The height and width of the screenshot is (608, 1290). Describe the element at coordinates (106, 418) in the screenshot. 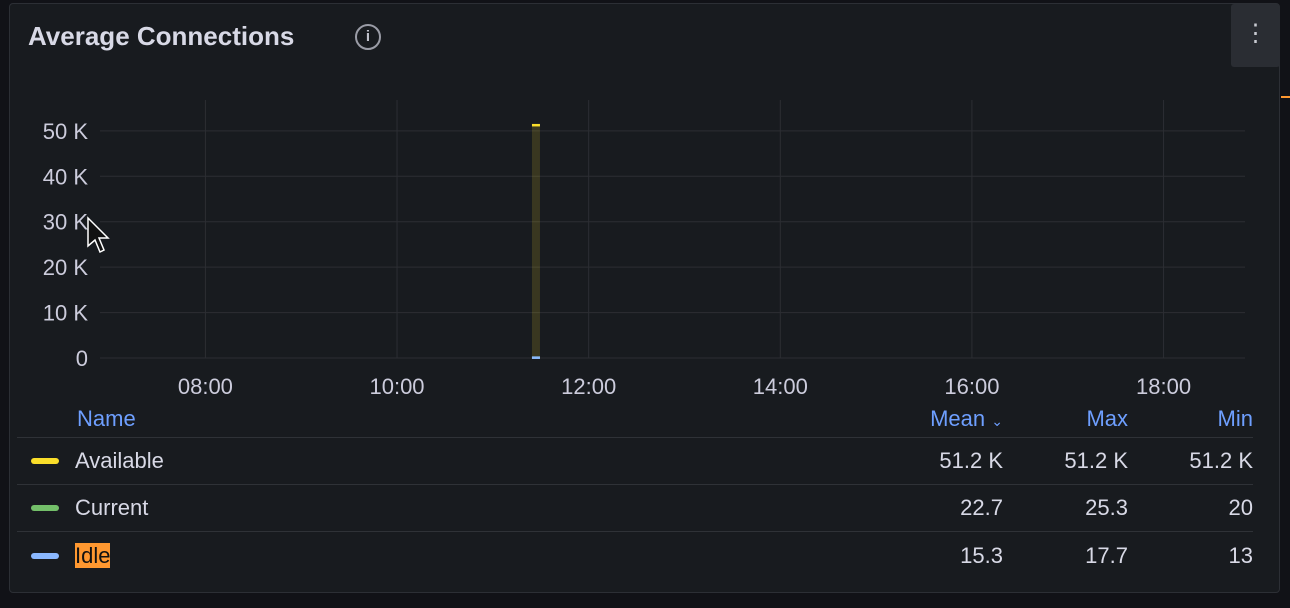

I see `header-name: Name` at that location.